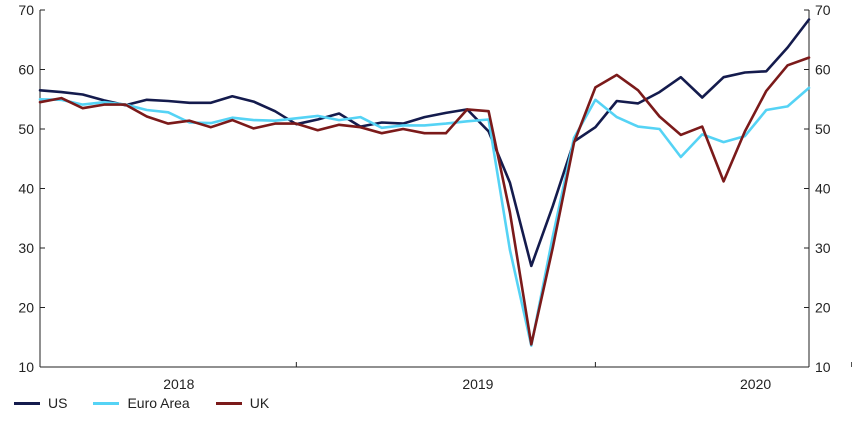  What do you see at coordinates (823, 189) in the screenshot?
I see `y-tick-label-right: 40` at bounding box center [823, 189].